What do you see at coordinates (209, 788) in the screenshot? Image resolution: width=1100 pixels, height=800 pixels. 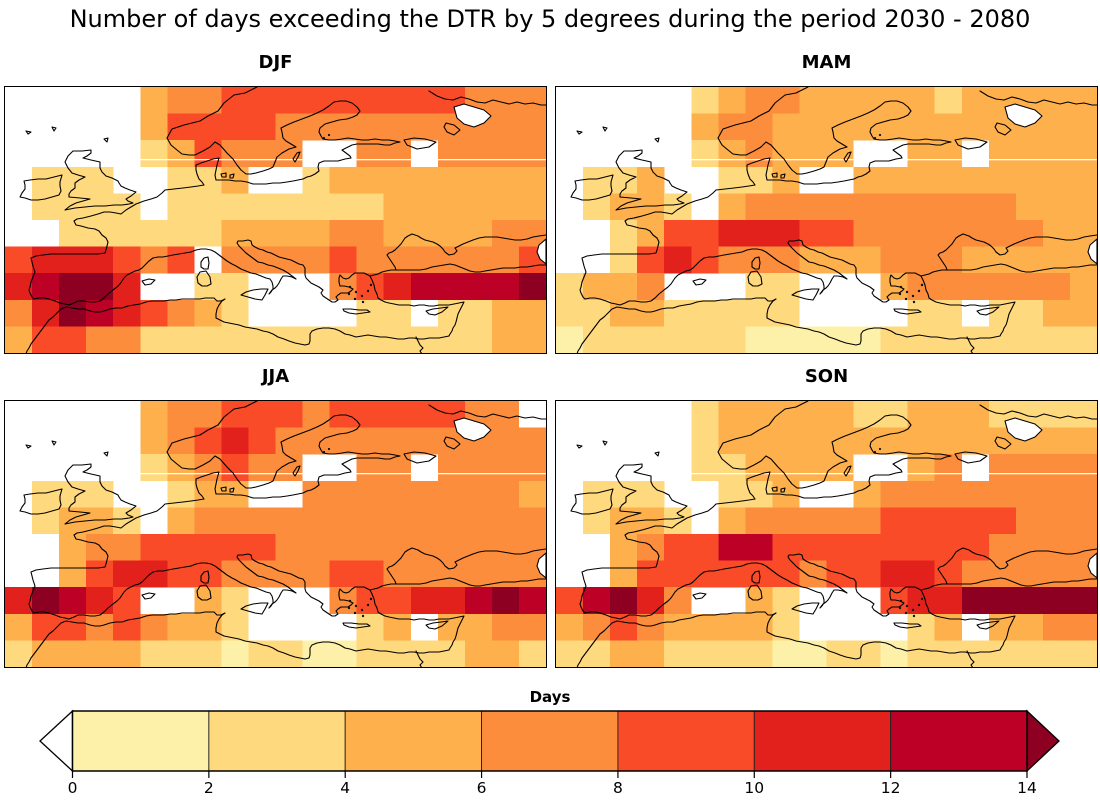 I see `colorbar-tick-label: 2` at bounding box center [209, 788].